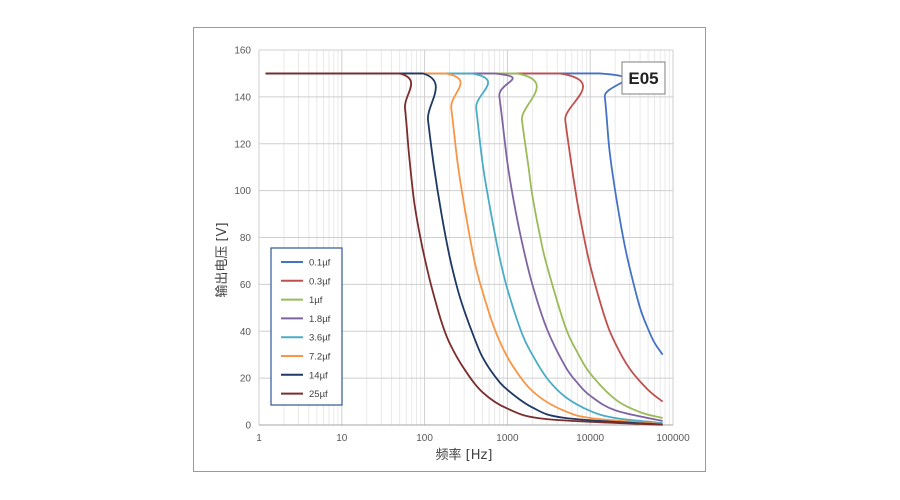  I want to click on legend-label: 14µf, so click(318, 375).